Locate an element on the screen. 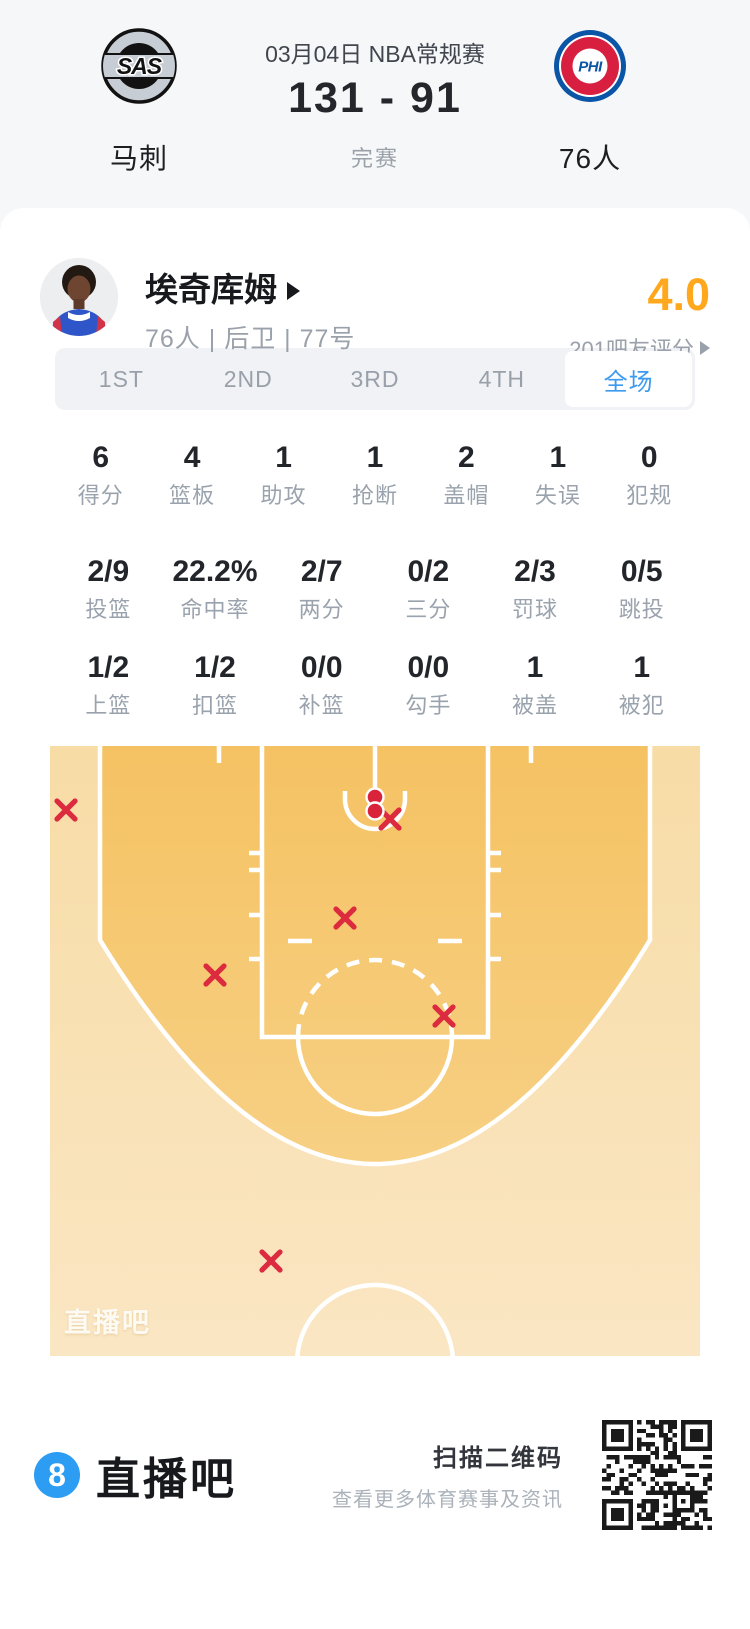 The height and width of the screenshot is (1629, 750). stat-2pt: 2/7 两分 is located at coordinates (321, 588).